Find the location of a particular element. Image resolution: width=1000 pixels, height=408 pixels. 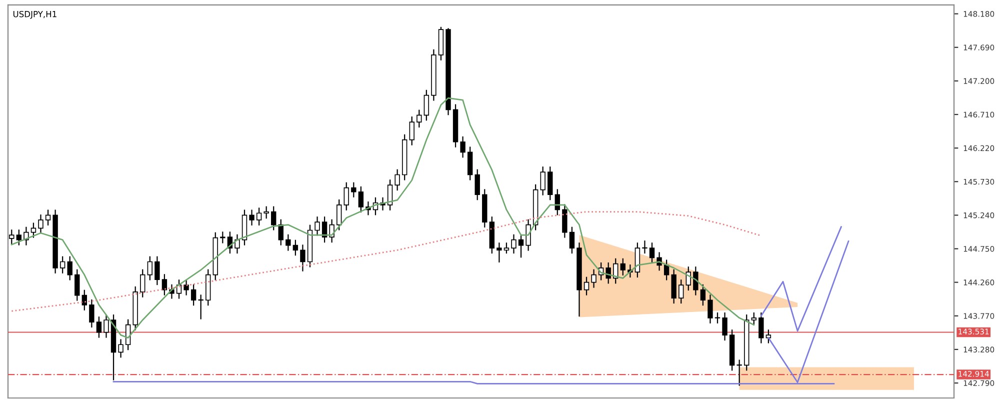

text: USDJPY,H1 is located at coordinates (34, 14).